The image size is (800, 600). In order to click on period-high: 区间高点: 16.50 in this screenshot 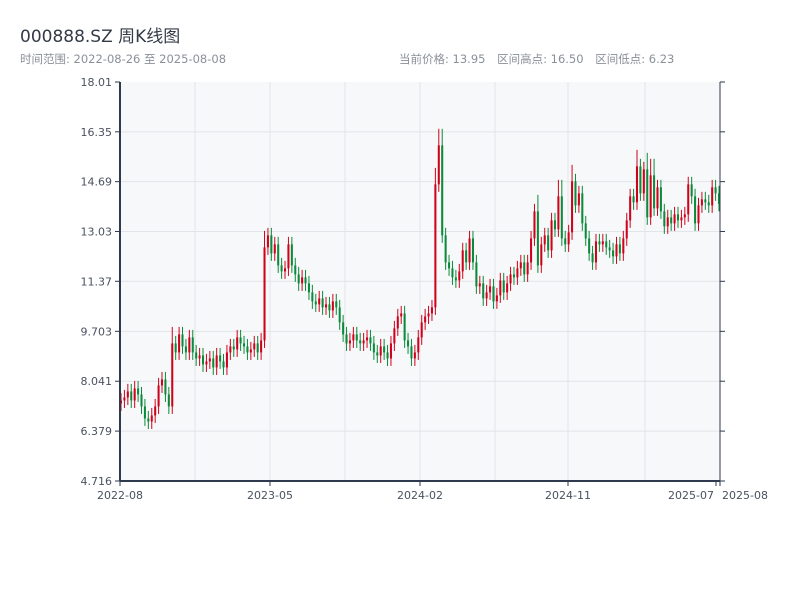, I will do `click(540, 59)`.